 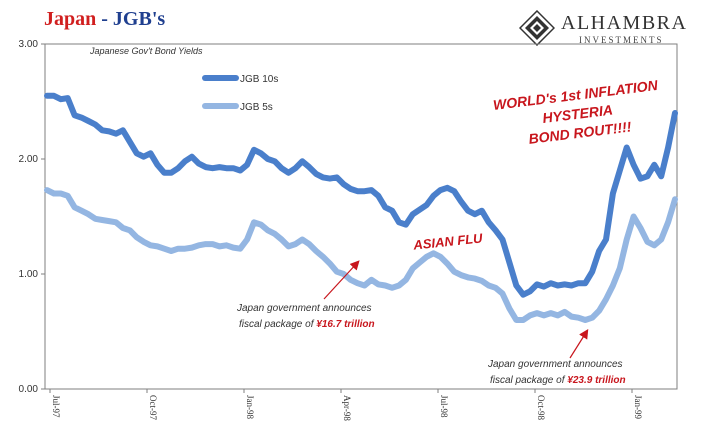 I want to click on annotation-line: ASIAN FLU, so click(x=448, y=241).